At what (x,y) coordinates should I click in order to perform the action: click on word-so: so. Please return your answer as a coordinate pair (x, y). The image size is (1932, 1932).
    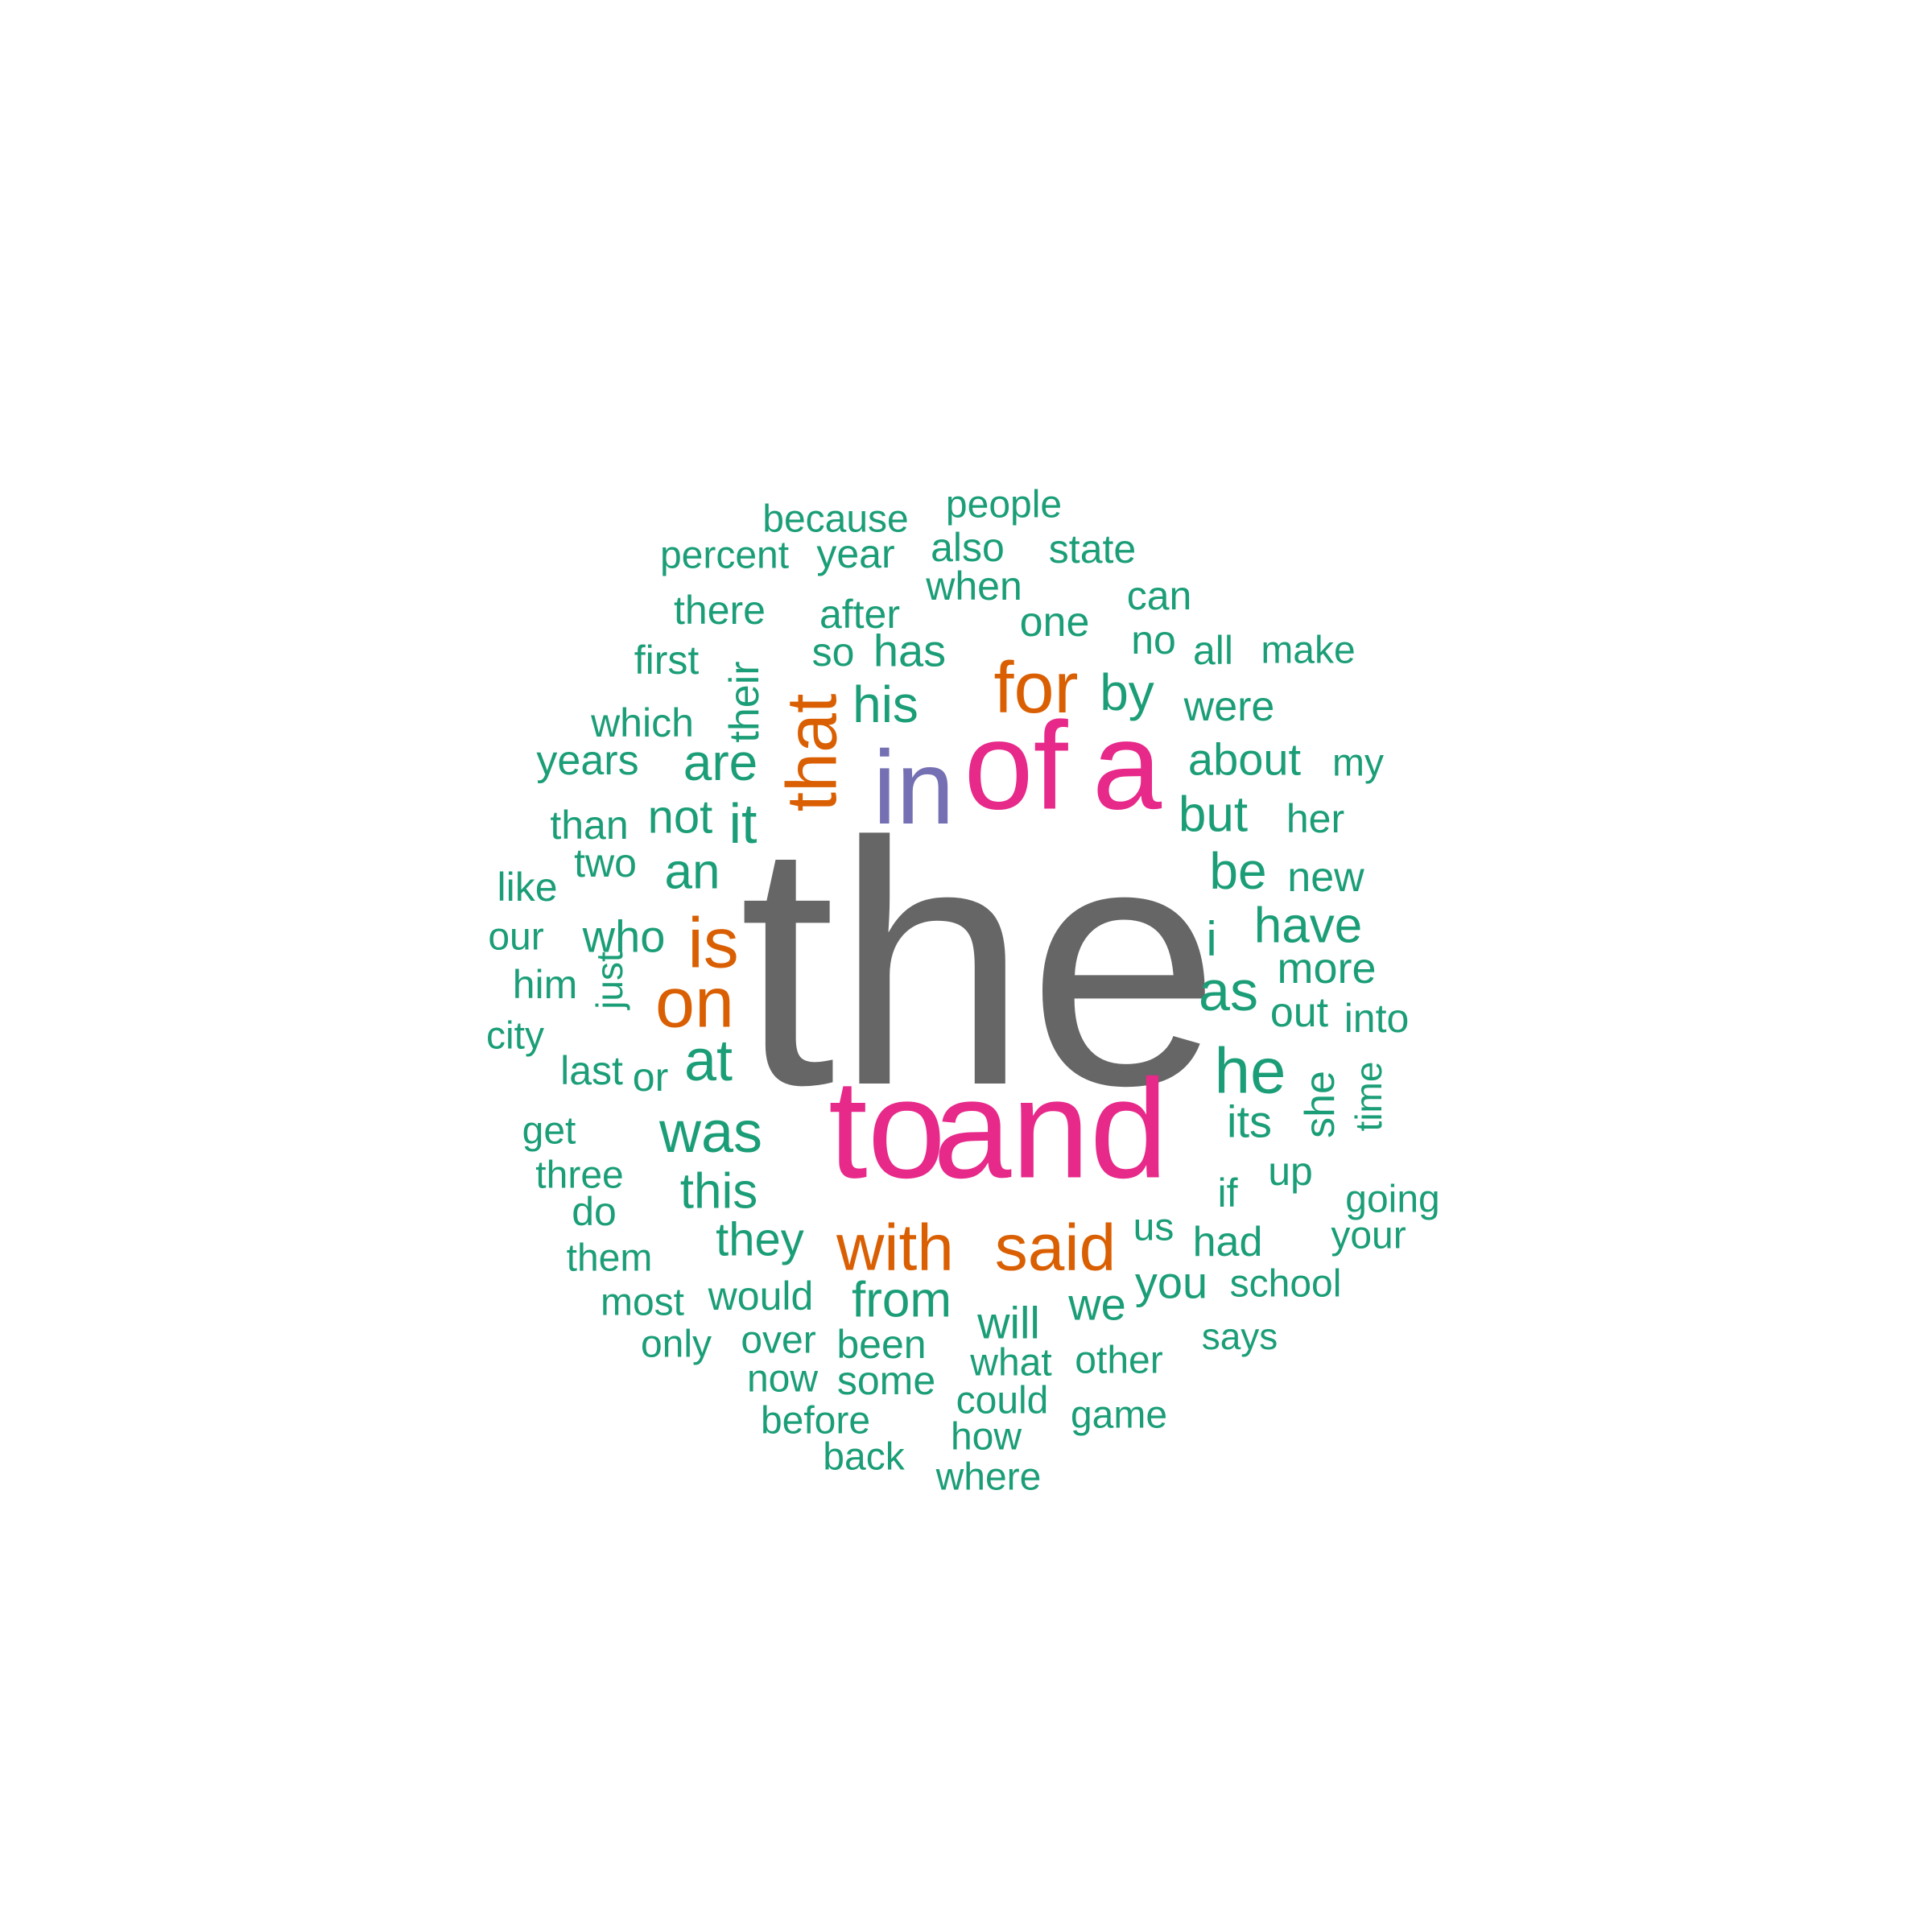
    Looking at the image, I should click on (833, 652).